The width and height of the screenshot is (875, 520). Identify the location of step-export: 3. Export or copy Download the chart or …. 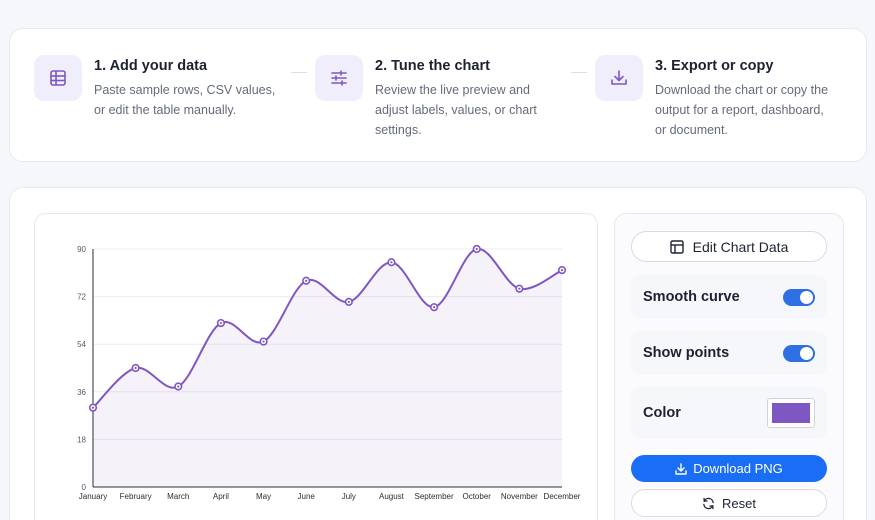
(711, 97).